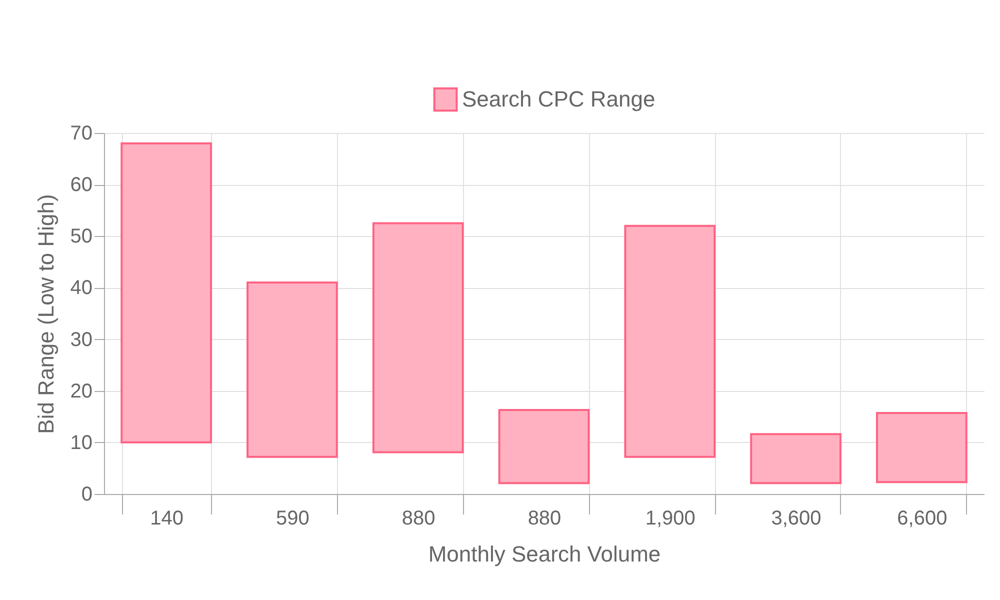 The width and height of the screenshot is (1000, 600). Describe the element at coordinates (922, 519) in the screenshot. I see `x-tick-label: 6,600` at that location.